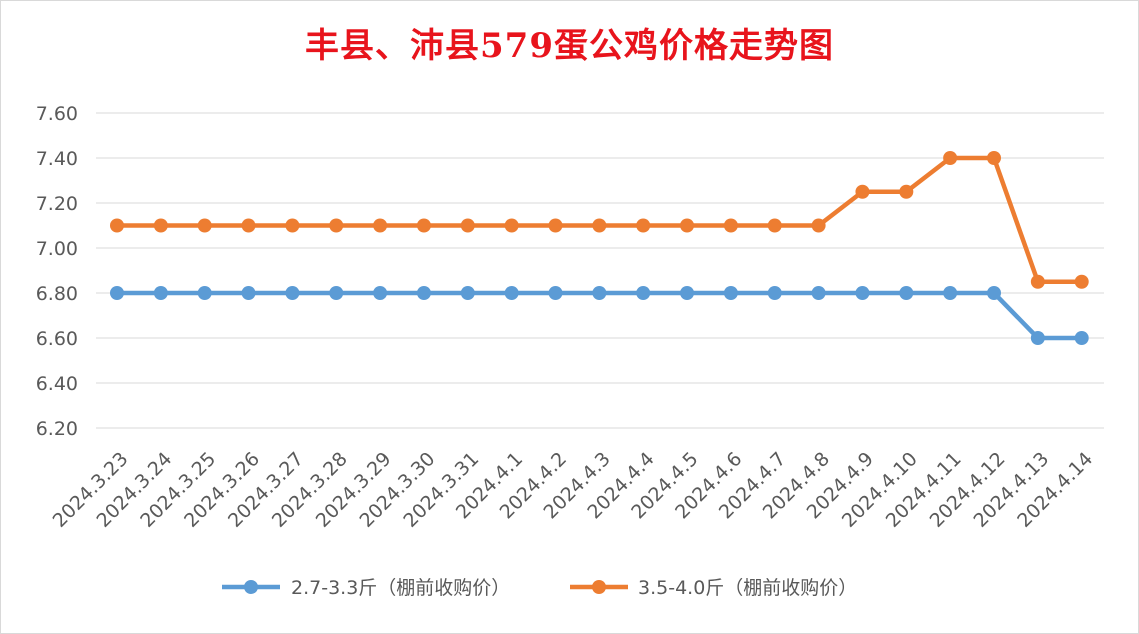  Describe the element at coordinates (400, 588) in the screenshot. I see `legend-label-1: 2.7-3.3斤（棚前收购价）` at that location.